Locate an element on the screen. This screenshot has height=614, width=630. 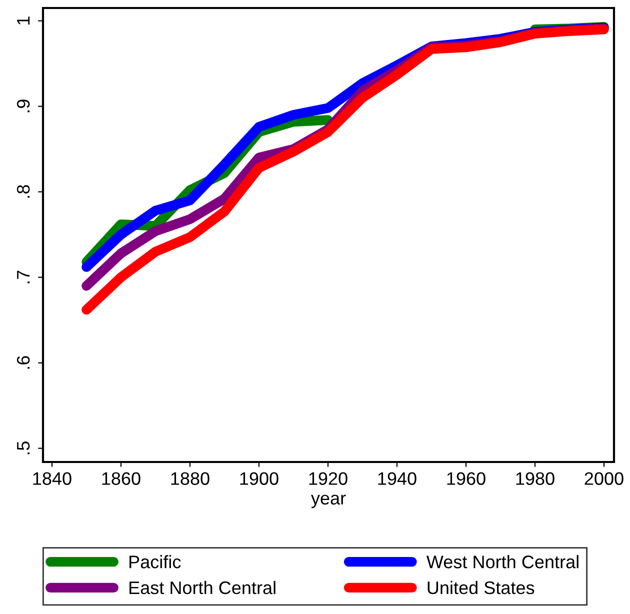
y-tick-label: .7 is located at coordinates (23, 277).